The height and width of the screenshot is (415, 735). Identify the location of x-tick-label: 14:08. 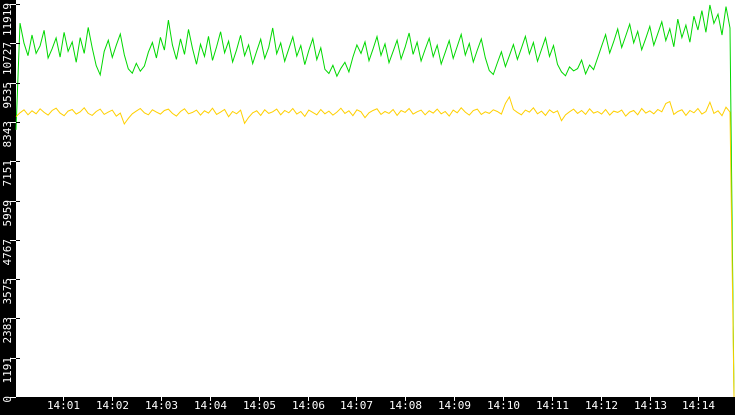
(405, 405).